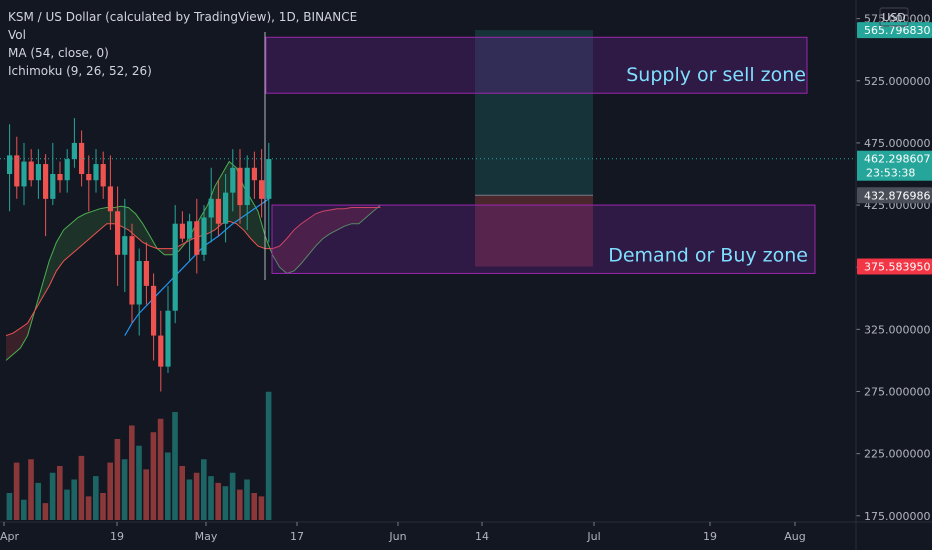 The height and width of the screenshot is (550, 932). Describe the element at coordinates (17, 35) in the screenshot. I see `volume-indicator-label: Vol` at that location.